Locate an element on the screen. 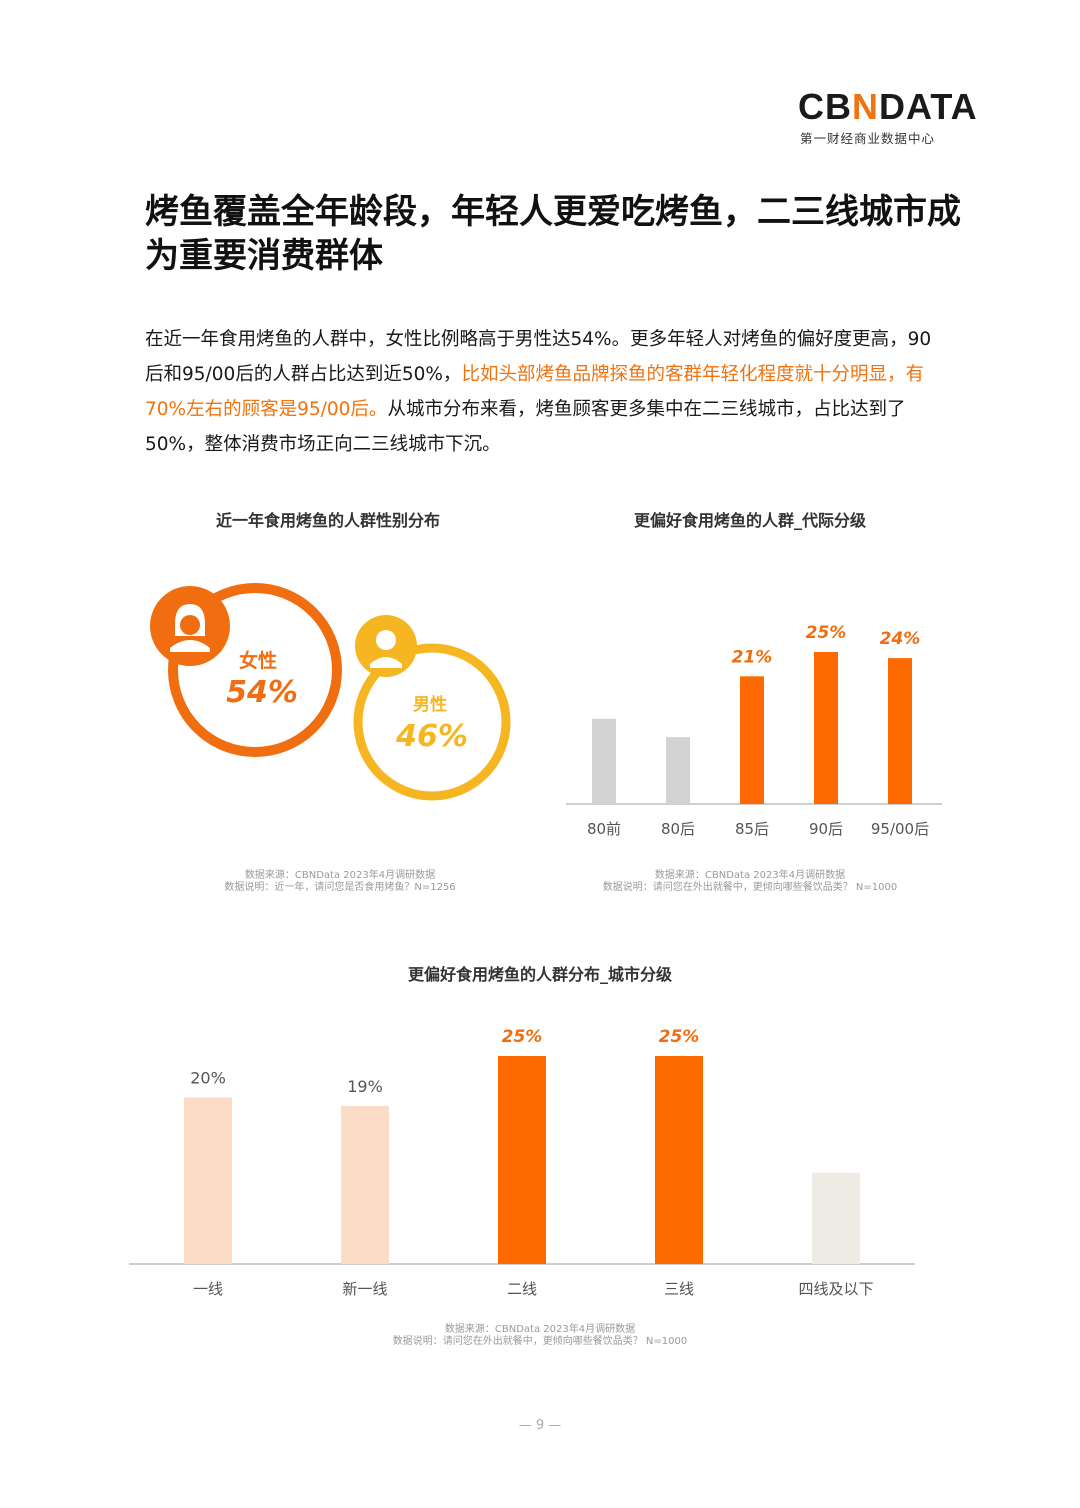  logo-text-data: DATA is located at coordinates (928, 106).